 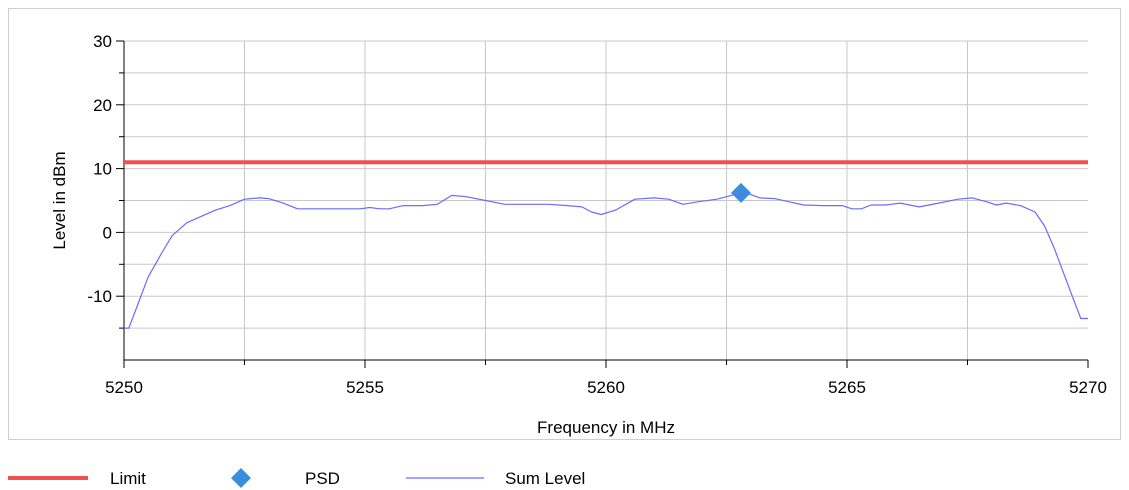 What do you see at coordinates (606, 387) in the screenshot?
I see `x-tick-label: 5260` at bounding box center [606, 387].